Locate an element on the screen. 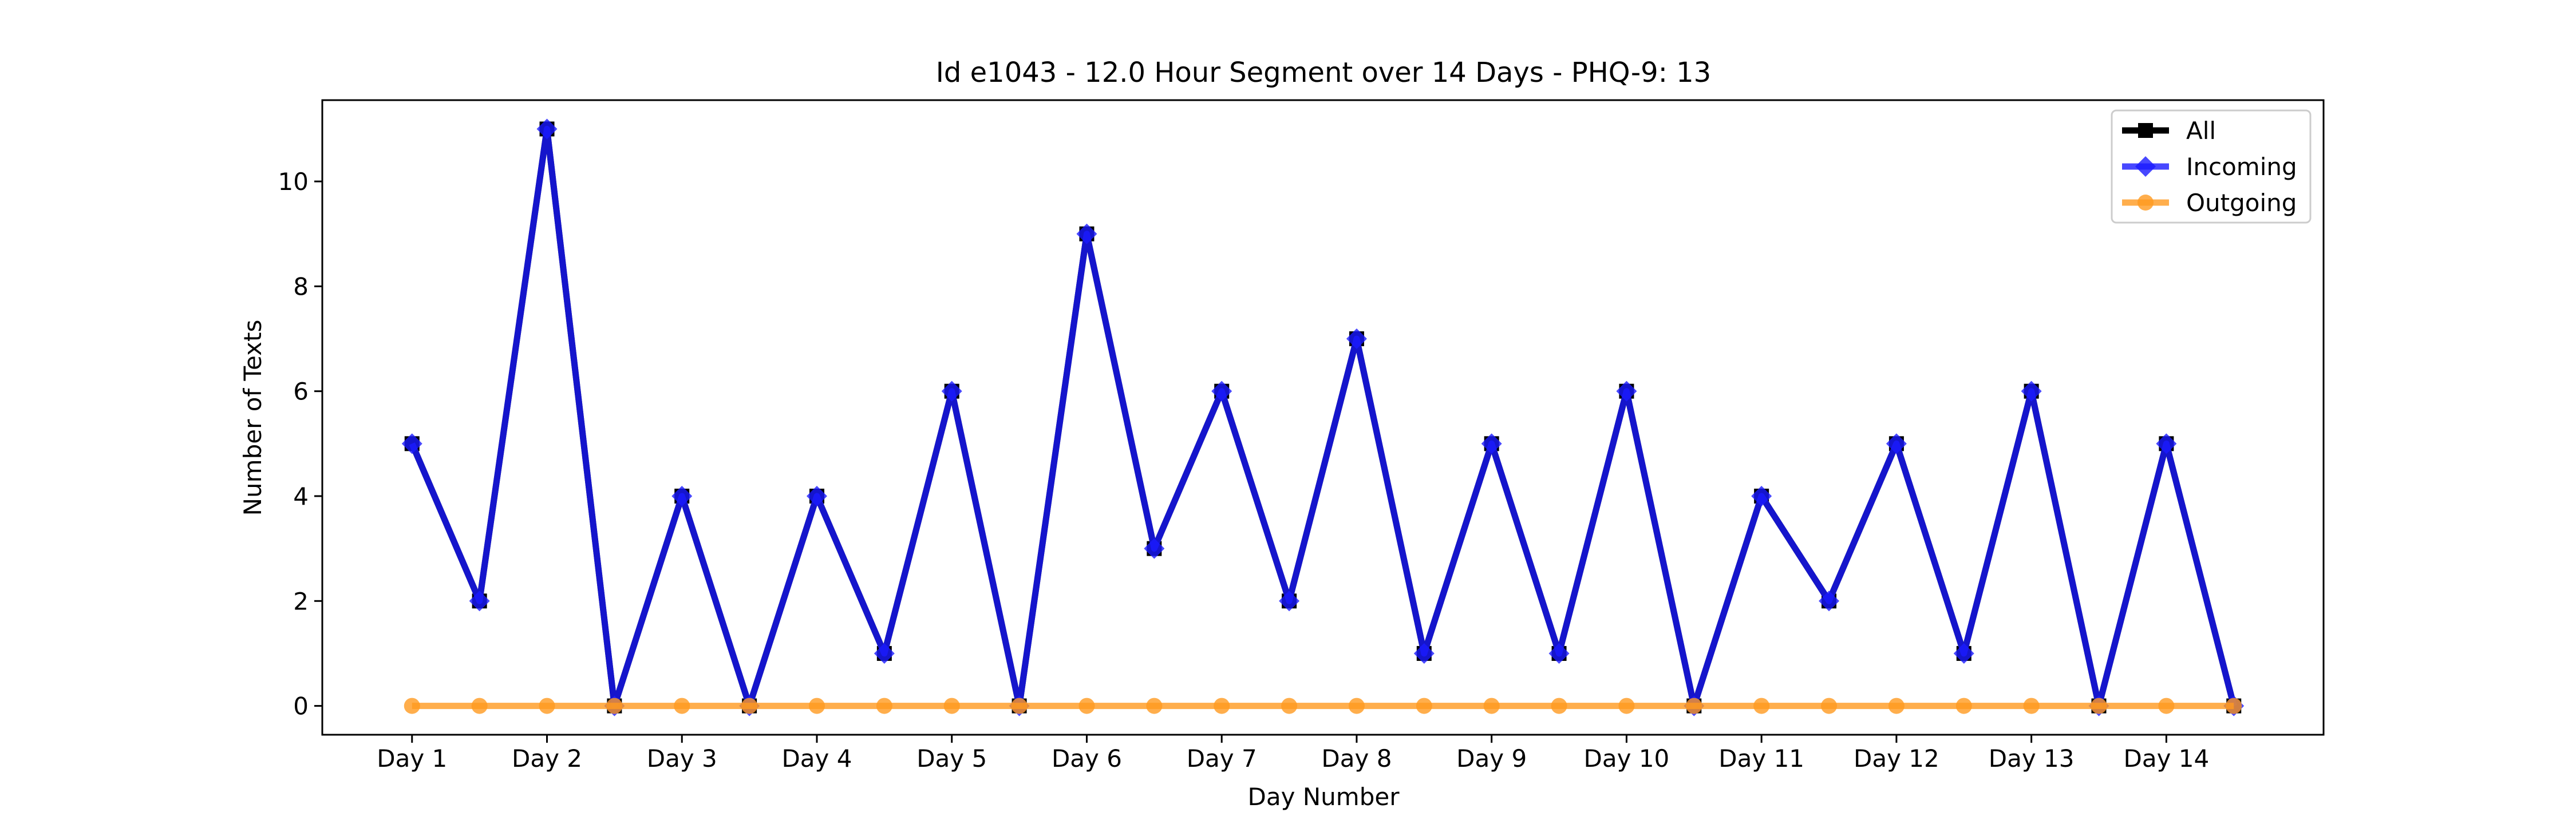  legend: All Incoming Outgoing is located at coordinates (2211, 166).